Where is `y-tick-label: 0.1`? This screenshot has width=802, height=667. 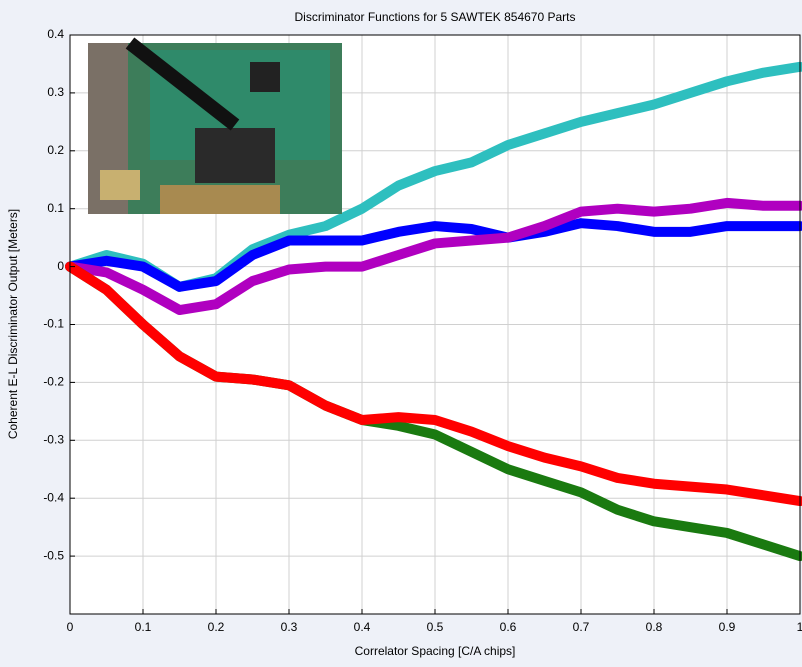 y-tick-label: 0.1 is located at coordinates (55, 208).